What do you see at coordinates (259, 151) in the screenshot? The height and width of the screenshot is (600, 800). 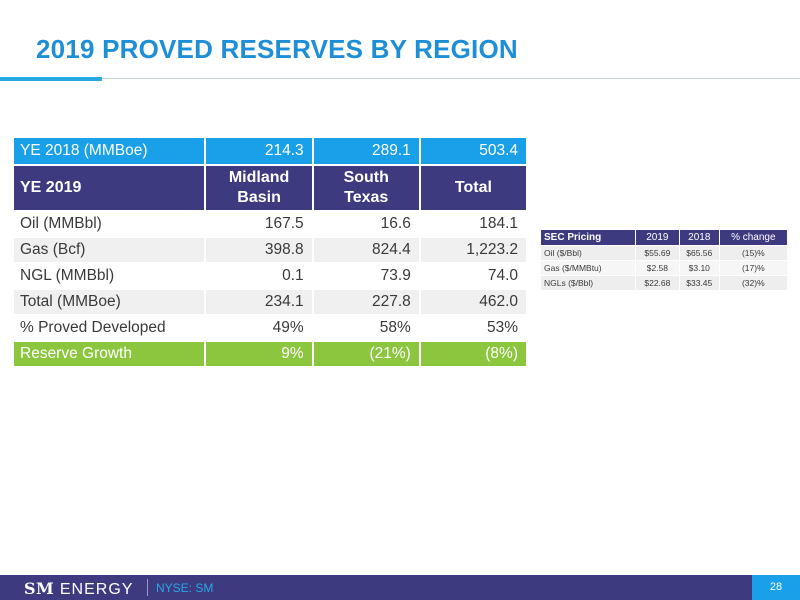 I see `cell-midland: 214.3` at bounding box center [259, 151].